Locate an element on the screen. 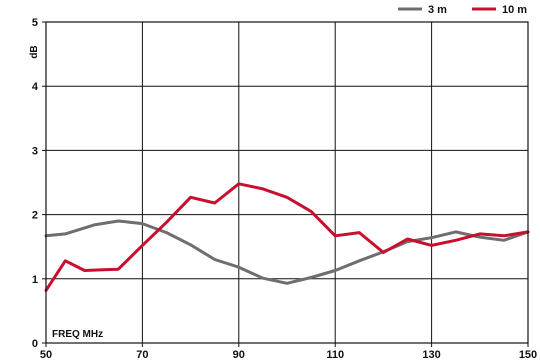  x-tick-label: 50 is located at coordinates (46, 355).